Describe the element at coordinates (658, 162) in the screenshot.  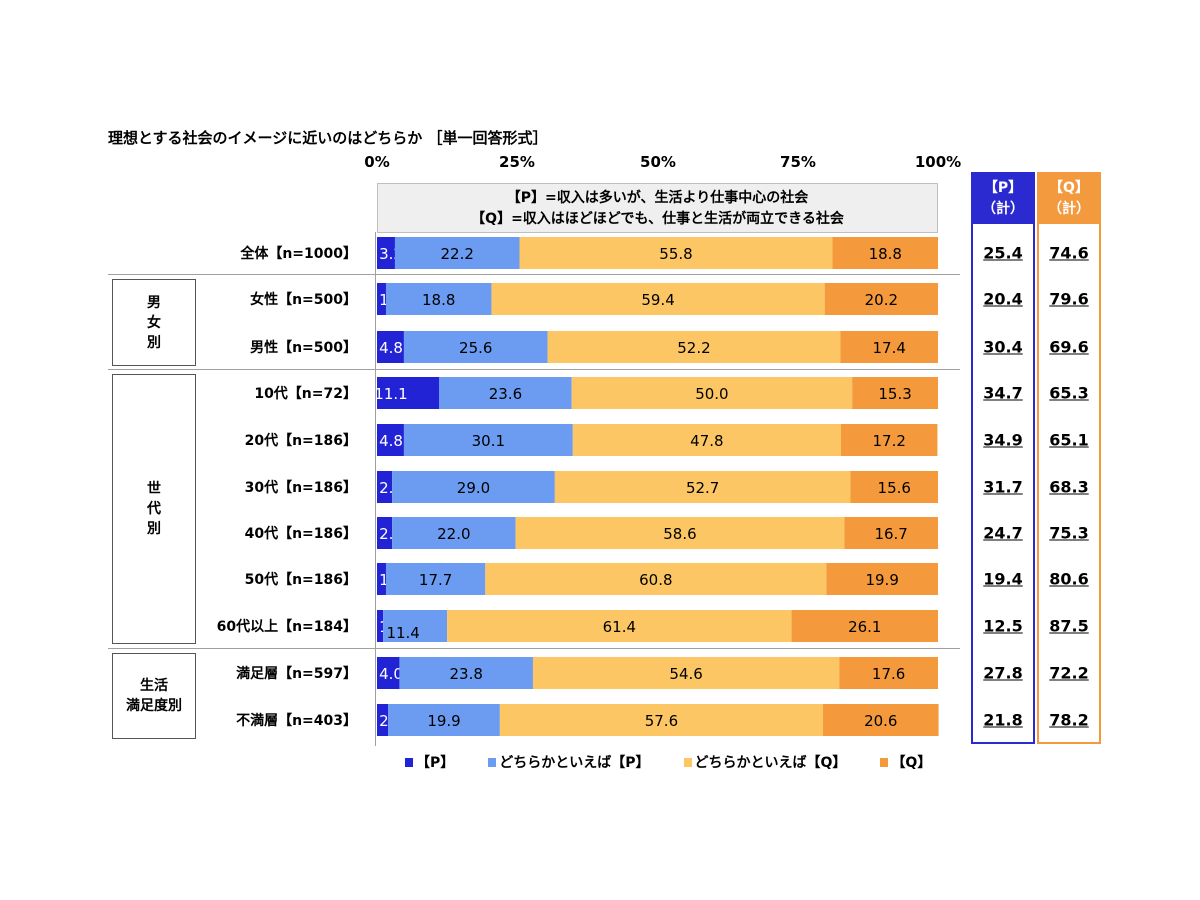
I see `x-tick-label: 50%` at that location.